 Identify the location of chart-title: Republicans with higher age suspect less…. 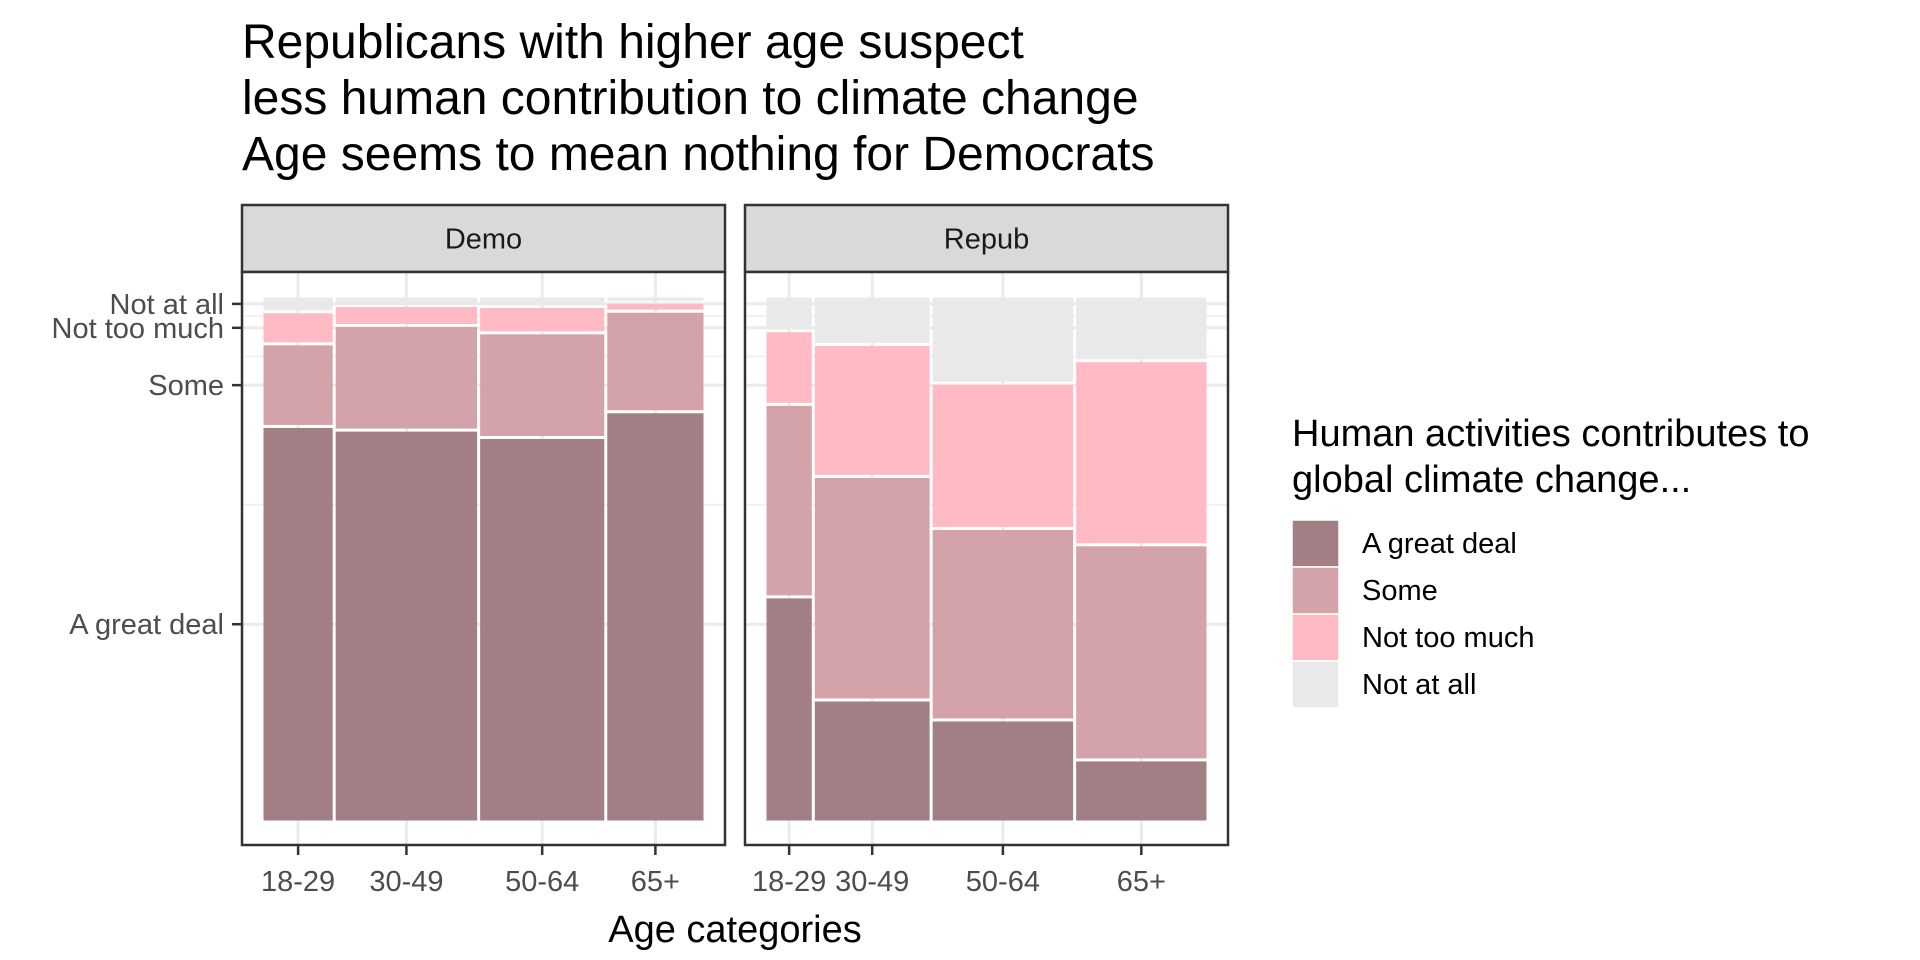
(698, 98).